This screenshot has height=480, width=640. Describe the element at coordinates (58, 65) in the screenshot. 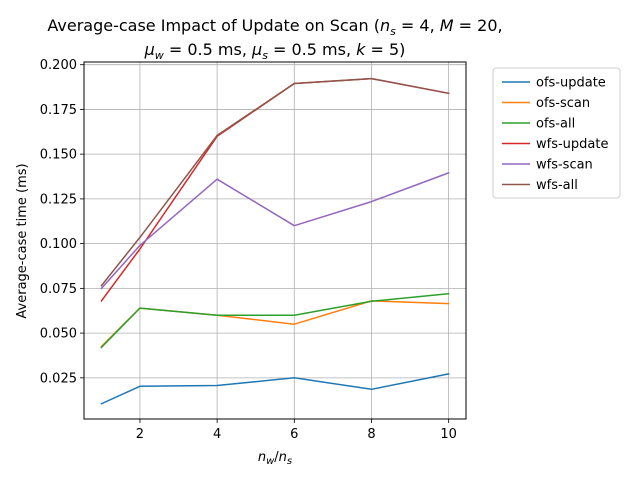

I see `y-tick-label: 0.200` at that location.